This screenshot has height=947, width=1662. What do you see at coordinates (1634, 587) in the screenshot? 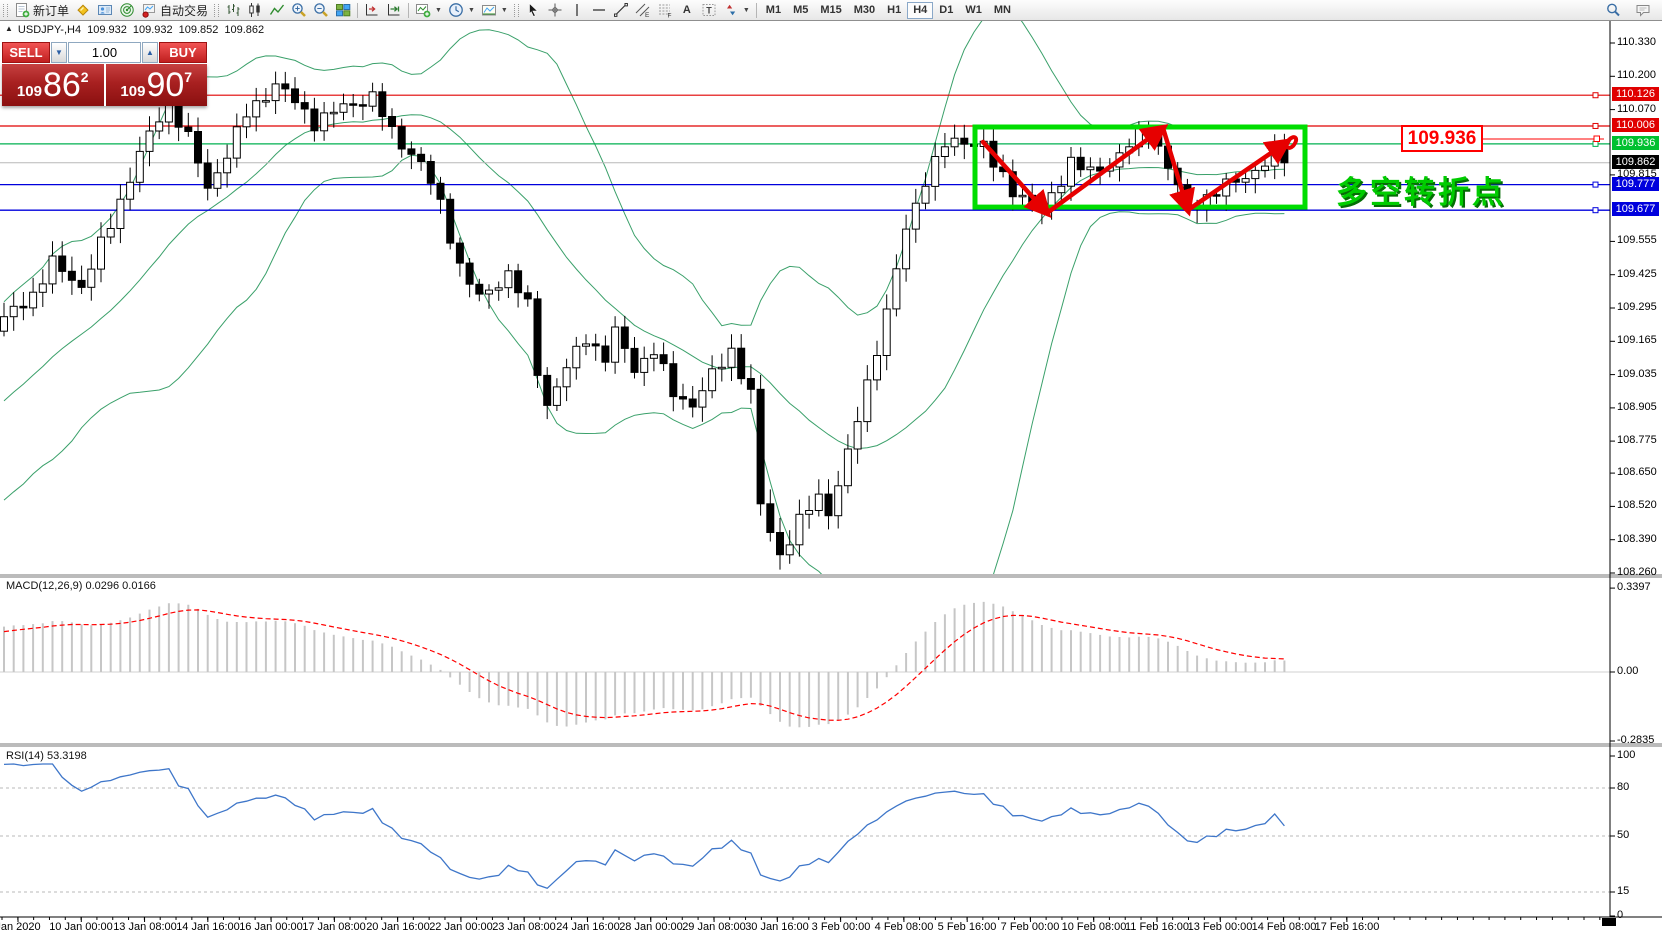
I see `macd-axis-tick: 0.3397` at bounding box center [1634, 587].